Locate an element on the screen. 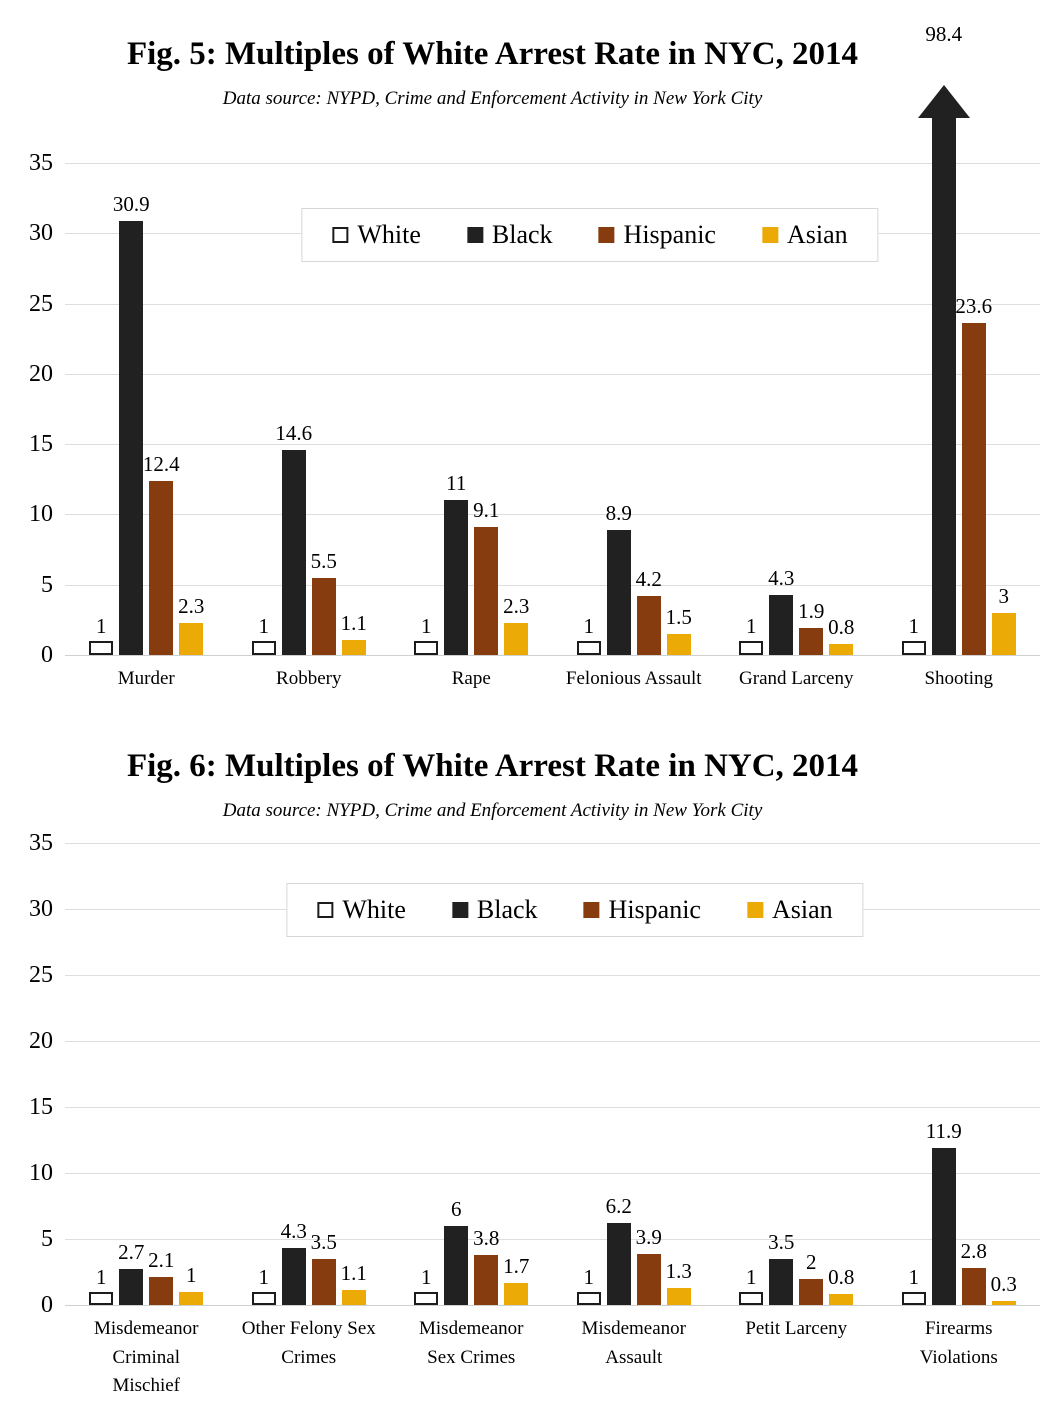  legend-swatch-white is located at coordinates (340, 235).